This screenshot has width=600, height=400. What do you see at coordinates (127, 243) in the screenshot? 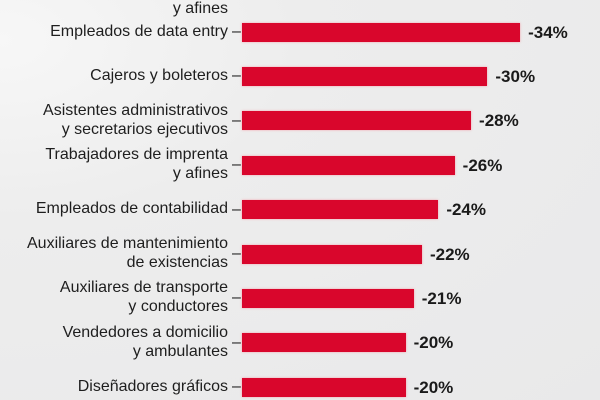
I see `category-label-line: Auxiliares de mantenimiento` at bounding box center [127, 243].